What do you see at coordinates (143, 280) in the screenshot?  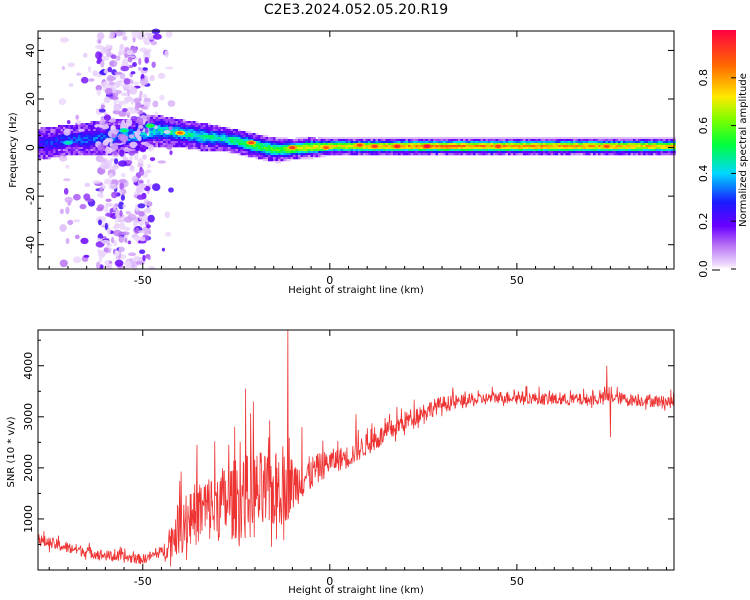 I see `spectrogram-x-tick-label: -50` at bounding box center [143, 280].